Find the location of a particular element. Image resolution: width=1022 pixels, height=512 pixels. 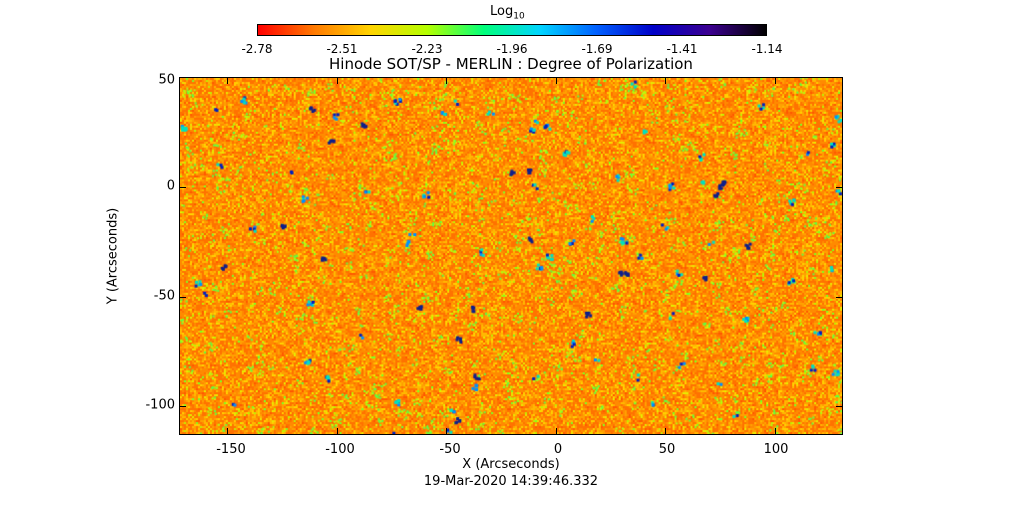

colorbar-tick-label: -2.51 is located at coordinates (342, 49).